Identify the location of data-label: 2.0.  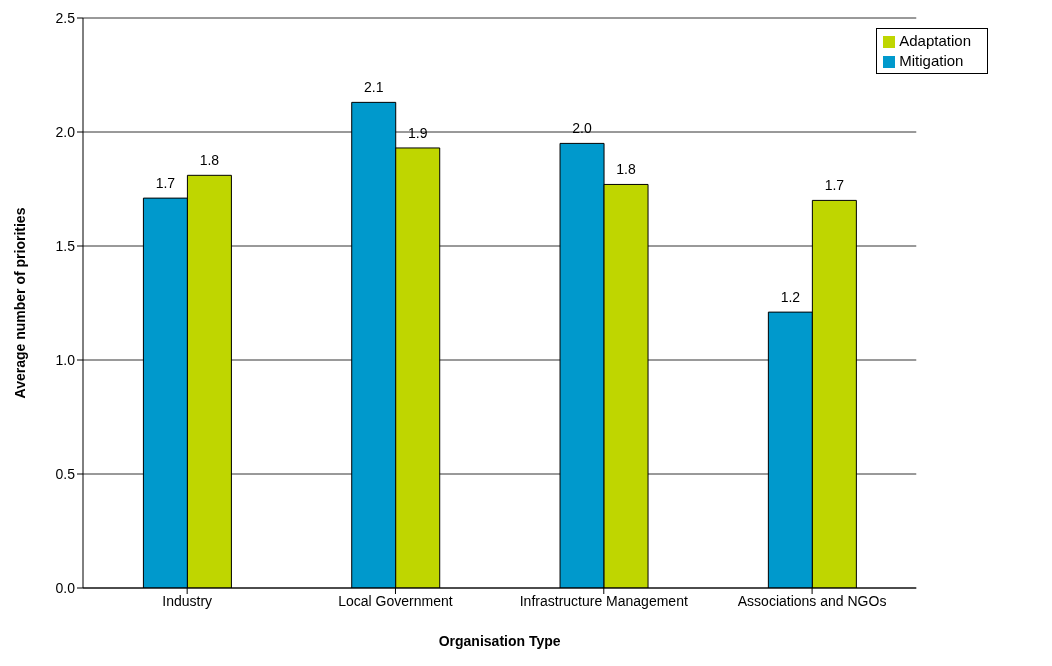
(582, 128).